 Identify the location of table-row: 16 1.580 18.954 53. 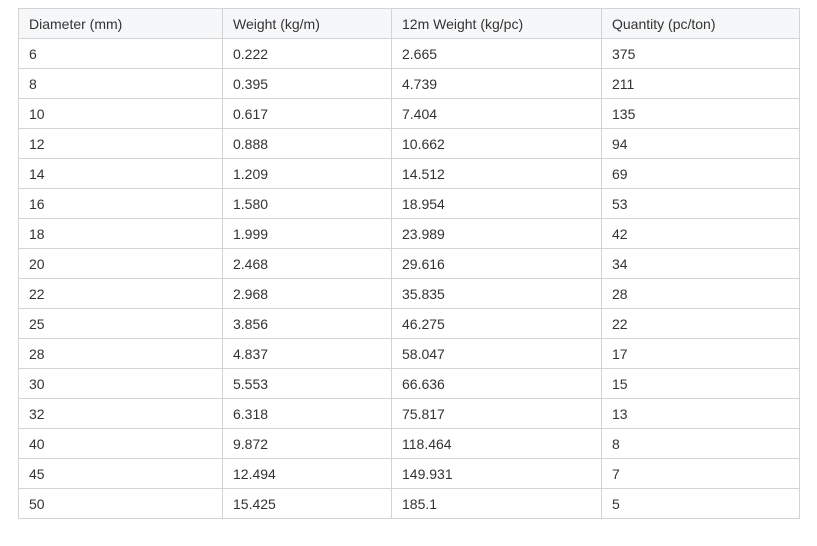
(409, 203).